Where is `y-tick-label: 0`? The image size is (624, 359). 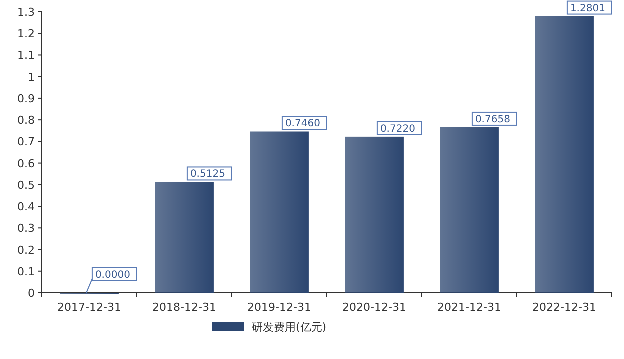 y-tick-label: 0 is located at coordinates (31, 293).